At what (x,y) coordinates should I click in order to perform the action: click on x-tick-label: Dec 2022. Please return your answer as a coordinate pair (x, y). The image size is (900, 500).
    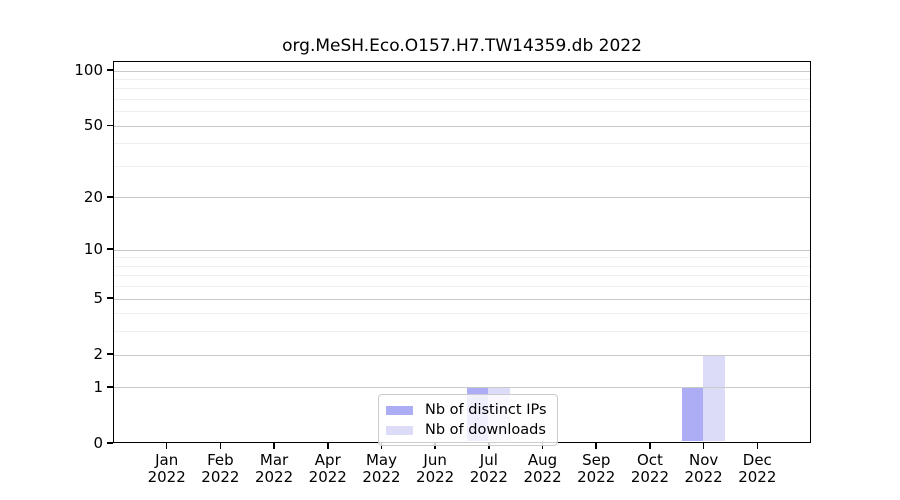
    Looking at the image, I should click on (757, 469).